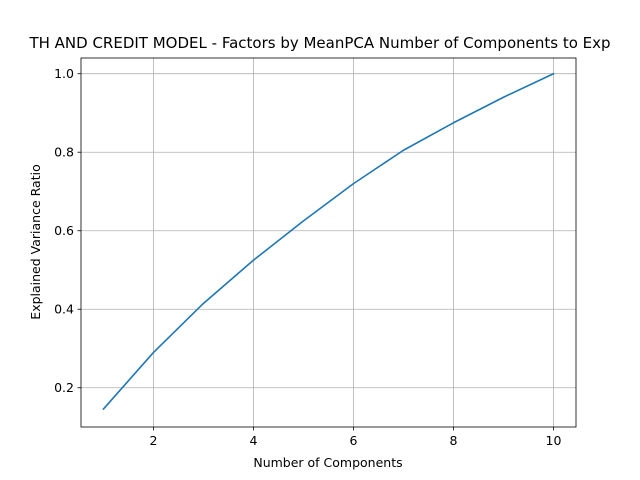 This screenshot has height=480, width=640. What do you see at coordinates (454, 440) in the screenshot?
I see `x-tick-label: 8` at bounding box center [454, 440].